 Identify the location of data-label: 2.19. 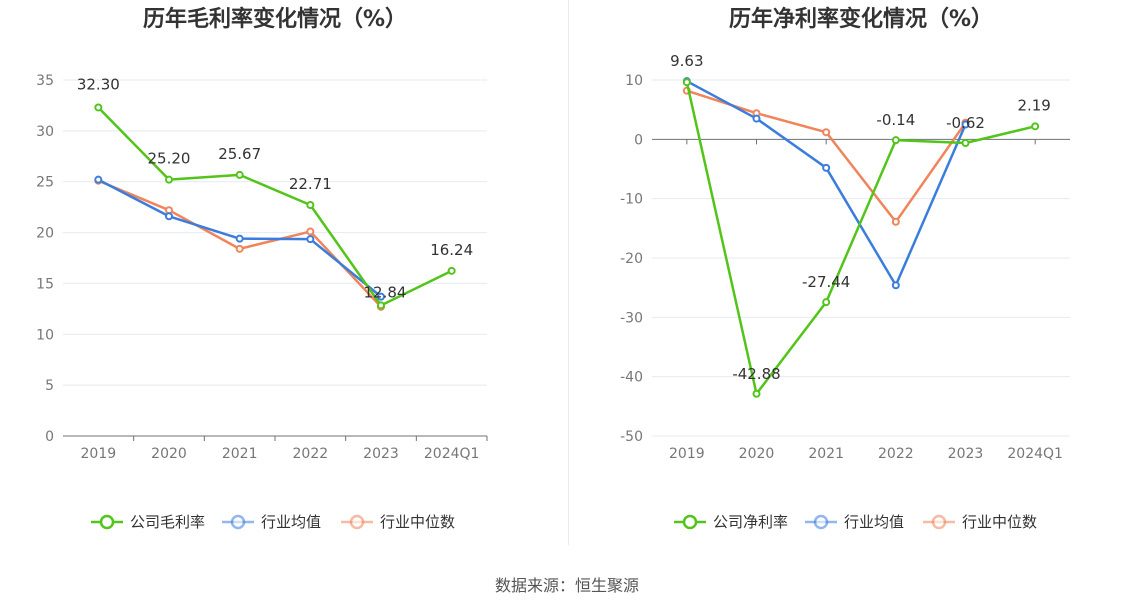
(1033, 105).